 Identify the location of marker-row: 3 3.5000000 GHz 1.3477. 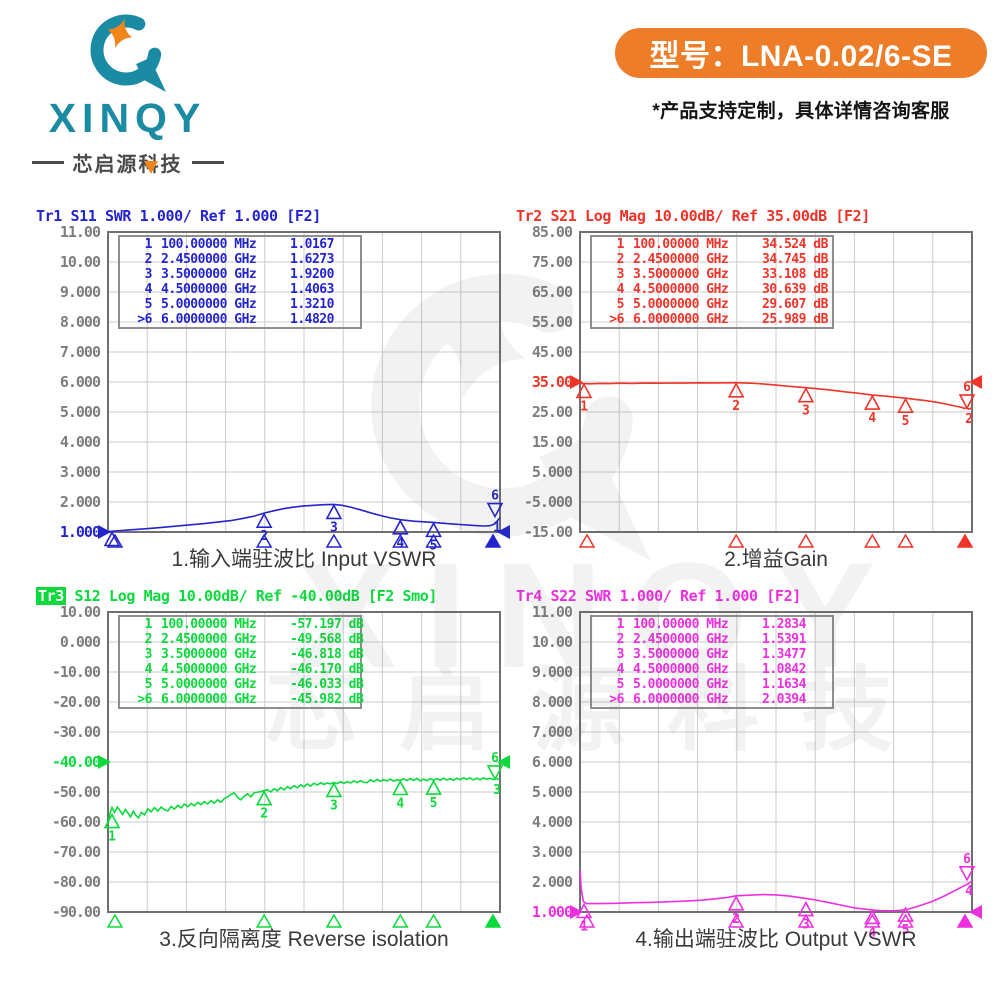
(712, 654).